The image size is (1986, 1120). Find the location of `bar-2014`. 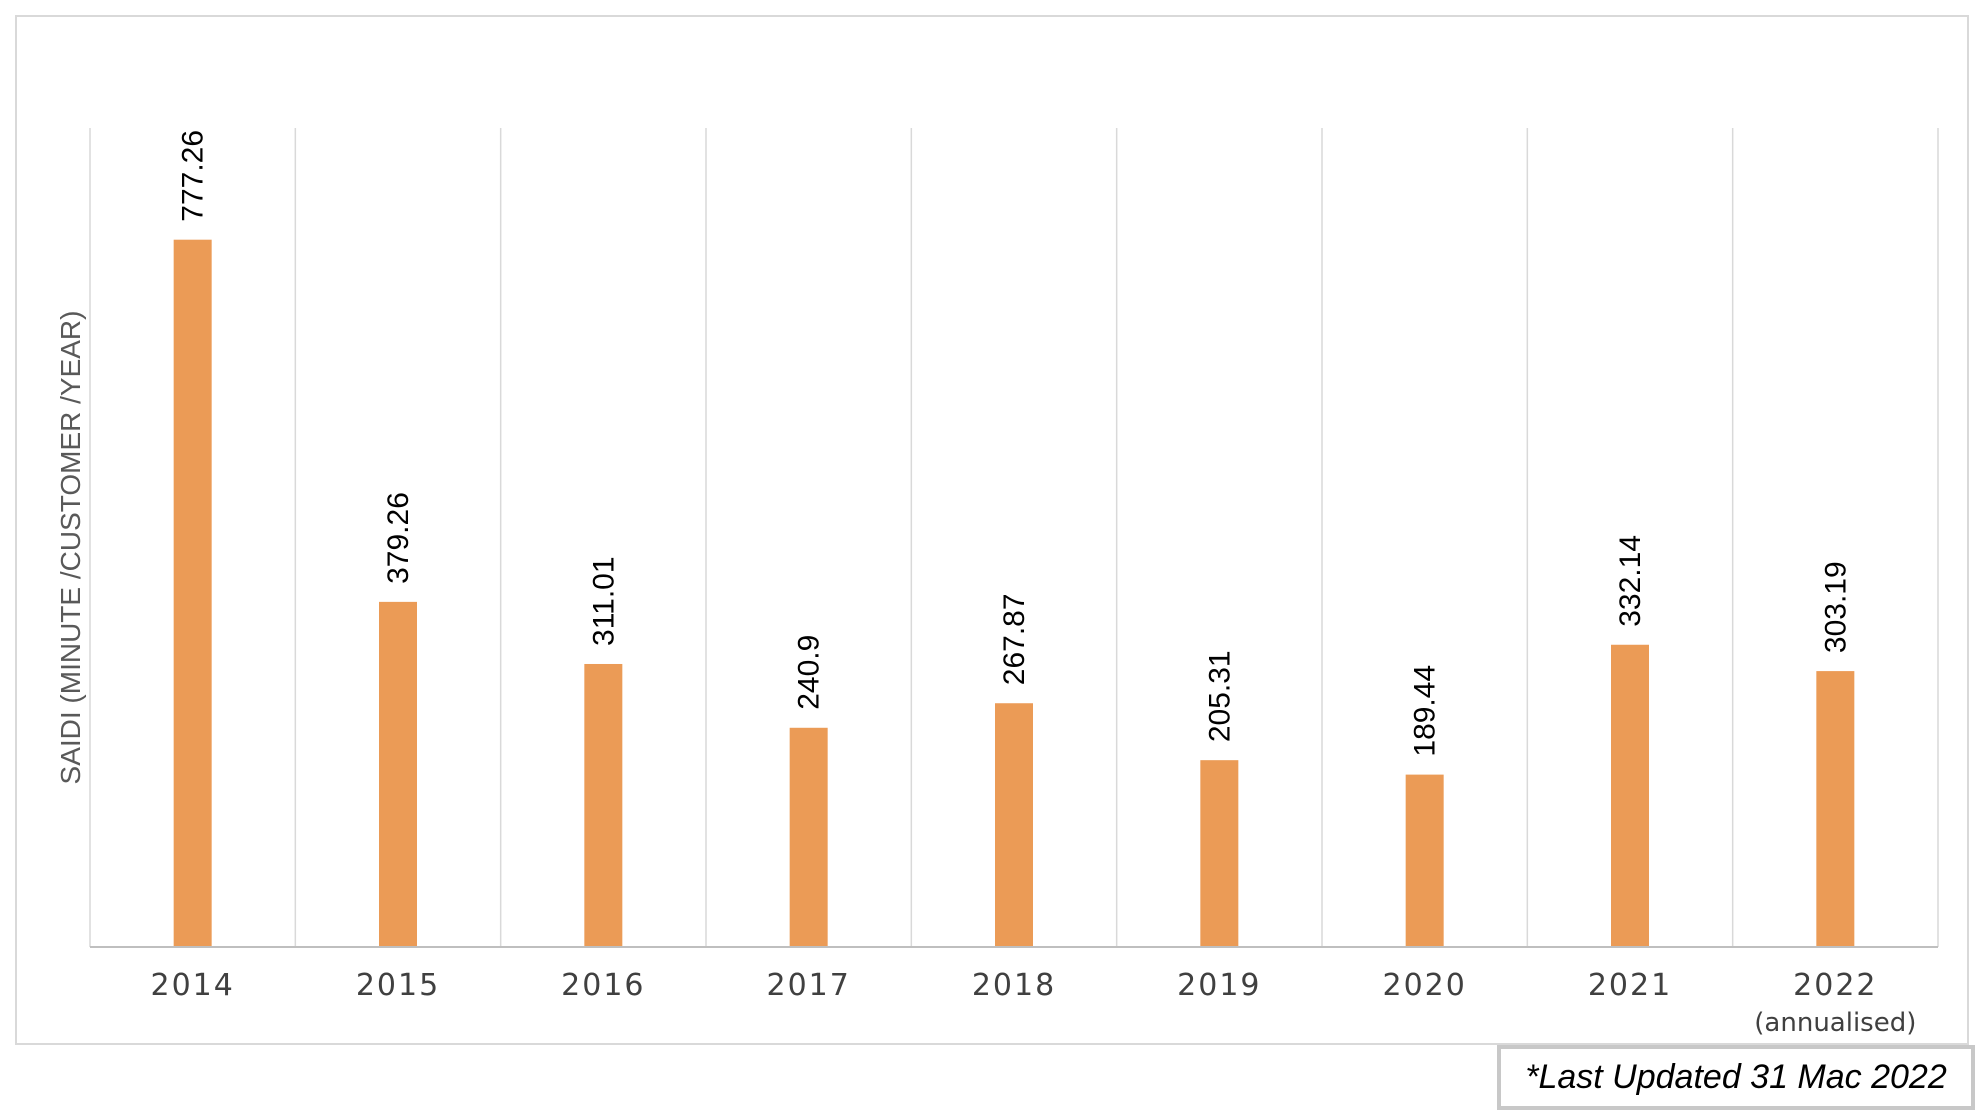

bar-2014 is located at coordinates (192, 593).